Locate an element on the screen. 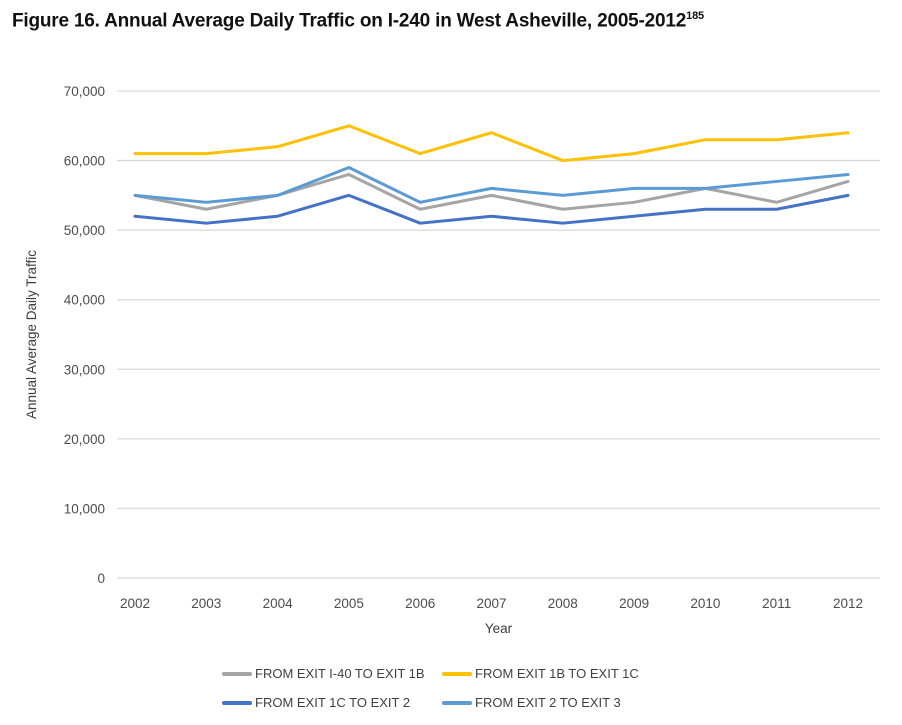 The image size is (902, 725). x-axis-tick-label: 2011 is located at coordinates (776, 603).